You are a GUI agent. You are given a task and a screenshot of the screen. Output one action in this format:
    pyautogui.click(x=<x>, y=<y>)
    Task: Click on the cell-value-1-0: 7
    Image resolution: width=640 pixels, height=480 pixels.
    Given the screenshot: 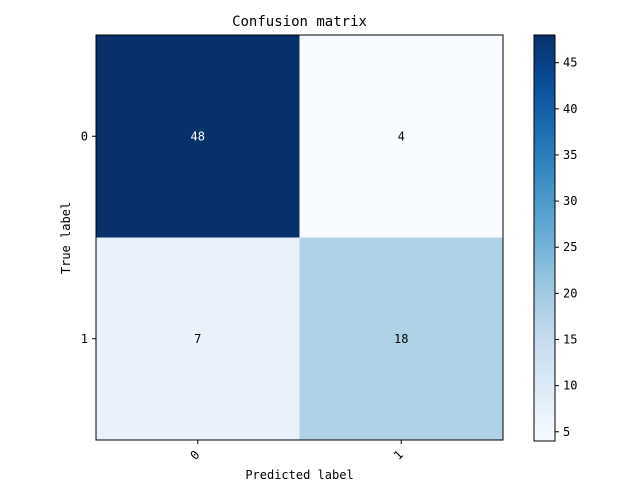 What is the action you would take?
    pyautogui.click(x=197, y=339)
    